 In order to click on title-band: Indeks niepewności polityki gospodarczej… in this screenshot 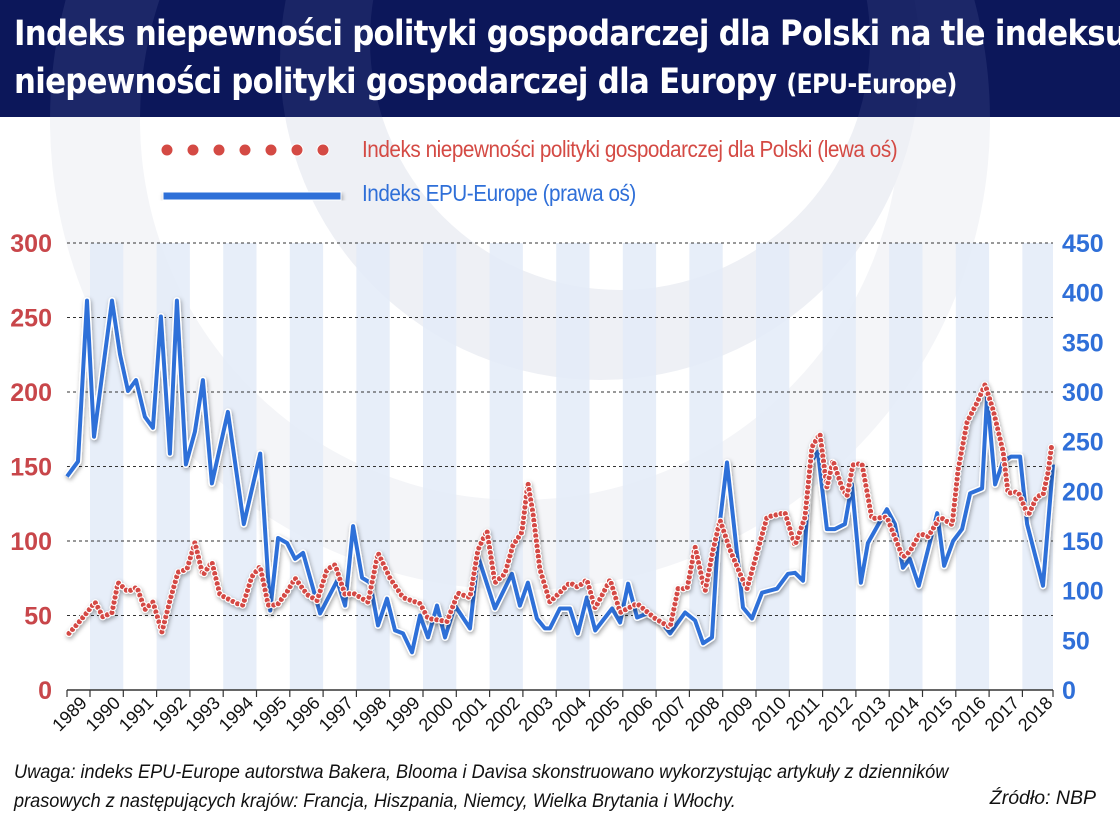, I will do `click(560, 58)`.